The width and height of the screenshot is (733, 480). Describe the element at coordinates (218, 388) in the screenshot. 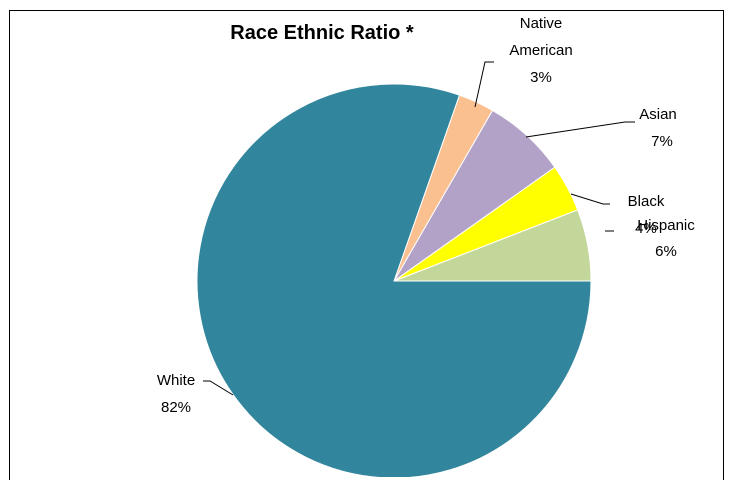

I see `leader-line-white` at that location.